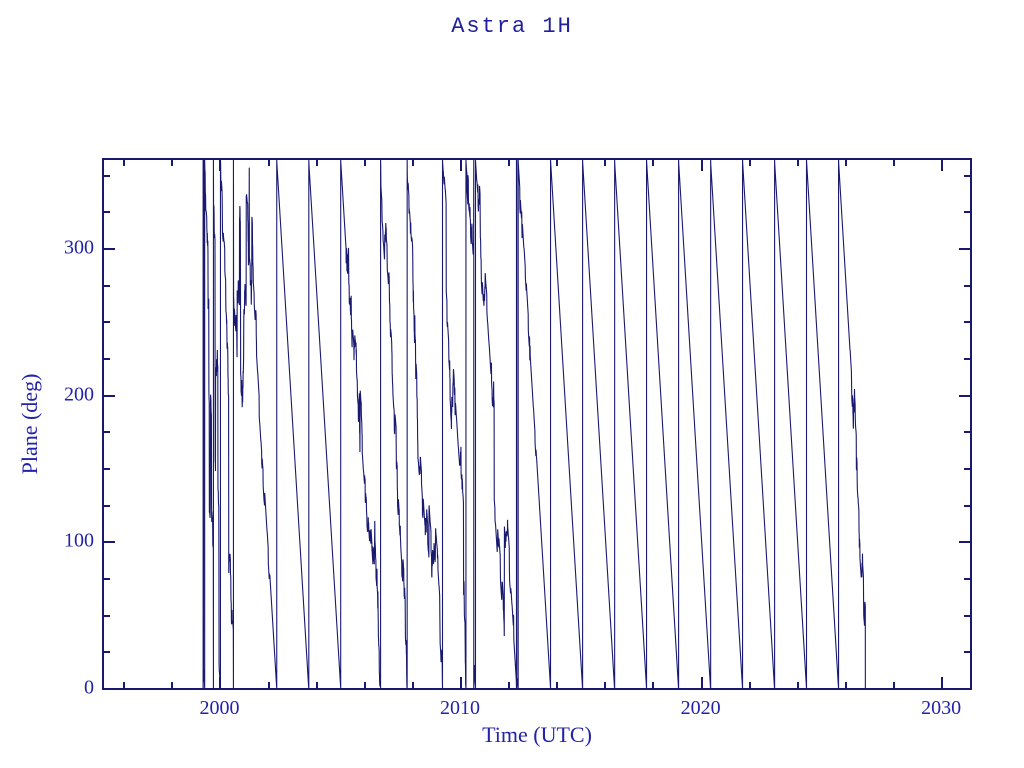 This screenshot has width=1024, height=768. What do you see at coordinates (29, 424) in the screenshot?
I see `y-axis-title: Plane (deg)` at bounding box center [29, 424].